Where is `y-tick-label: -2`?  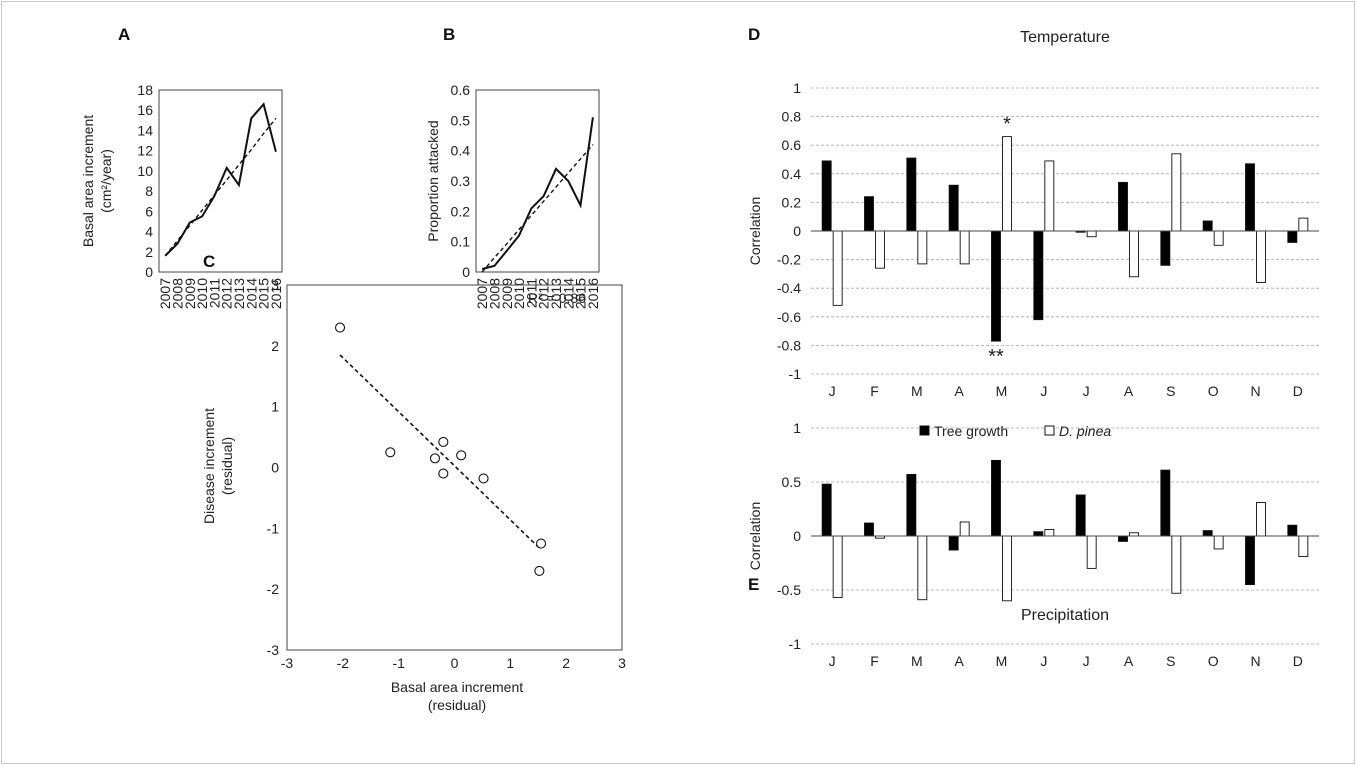 y-tick-label: -2 is located at coordinates (273, 589).